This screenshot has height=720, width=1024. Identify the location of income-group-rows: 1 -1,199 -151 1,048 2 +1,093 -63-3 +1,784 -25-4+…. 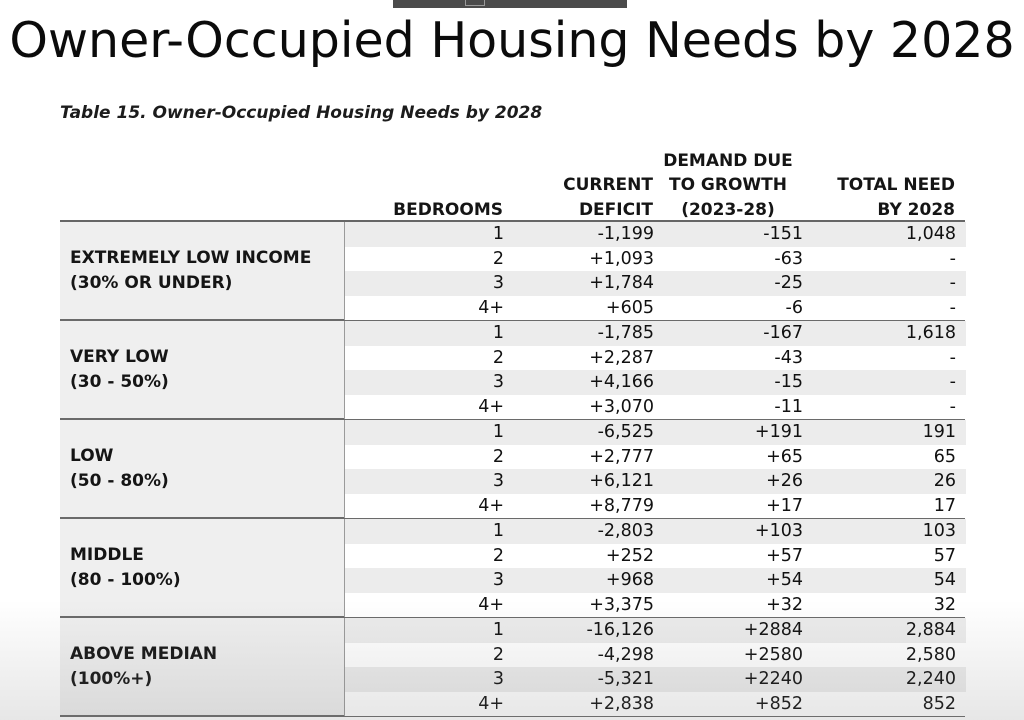
(655, 271).